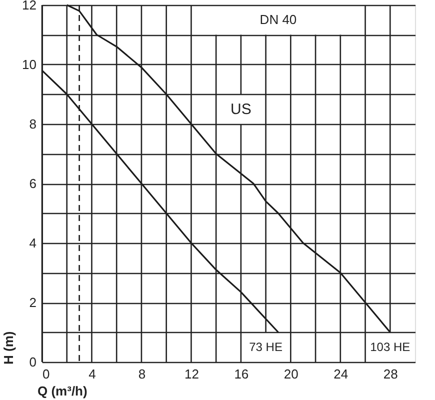  What do you see at coordinates (390, 374) in the screenshot?
I see `x-tick-label: 28` at bounding box center [390, 374].